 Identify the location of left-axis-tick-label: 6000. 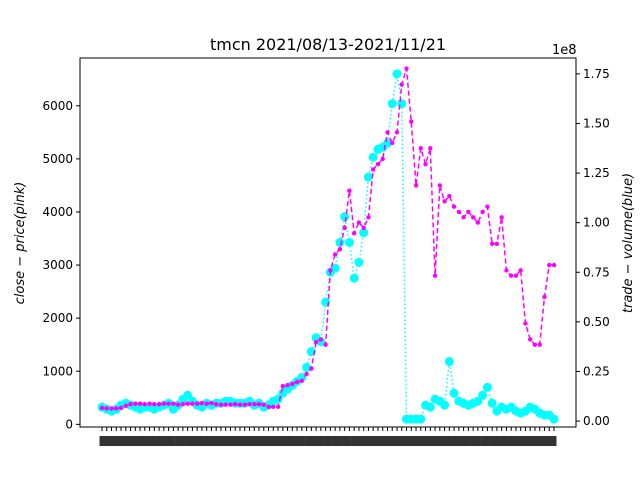
(57, 106).